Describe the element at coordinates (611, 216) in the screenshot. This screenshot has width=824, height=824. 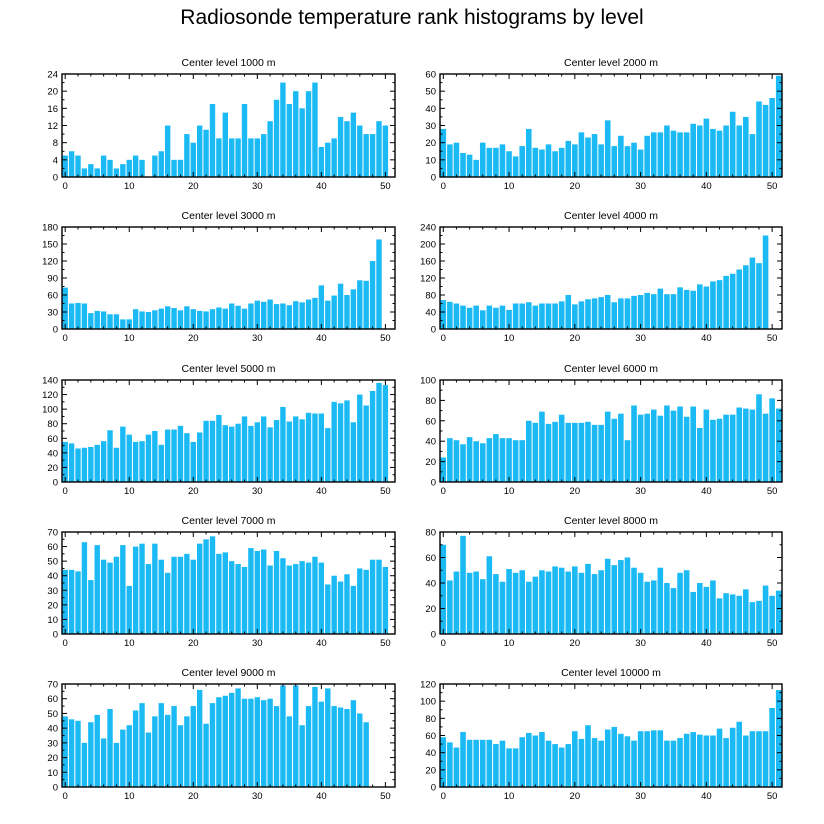
I see `panel-title: Center level 4000 m` at that location.